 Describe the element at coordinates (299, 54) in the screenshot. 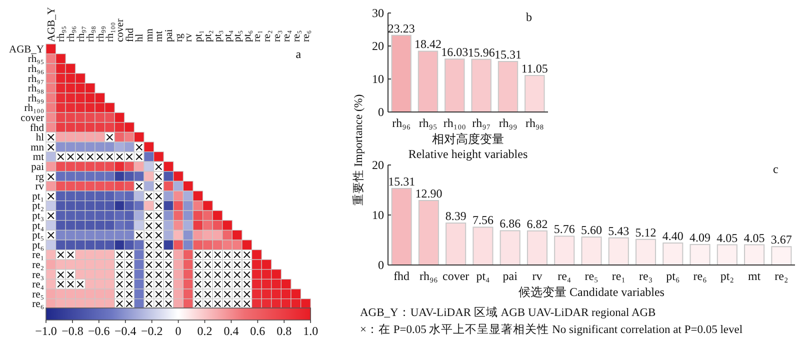

I see `chart-title: a` at that location.